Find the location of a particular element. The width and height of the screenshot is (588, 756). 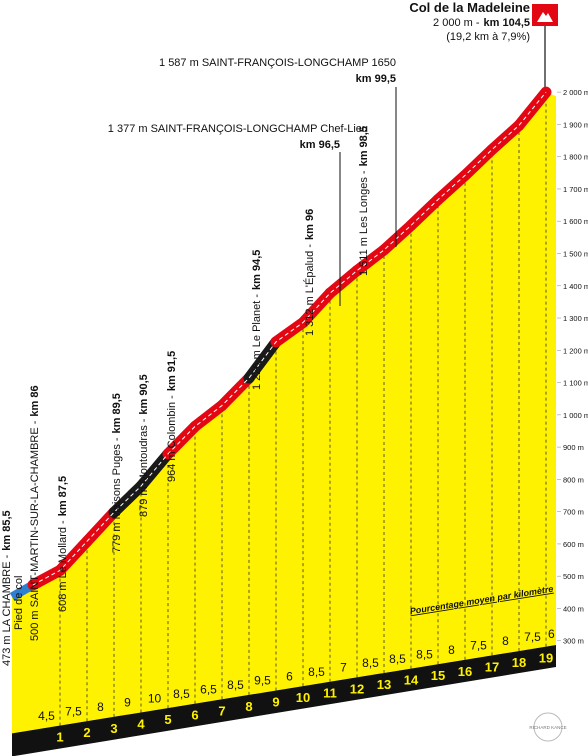

waypoint-km: km 96 is located at coordinates (310, 224).